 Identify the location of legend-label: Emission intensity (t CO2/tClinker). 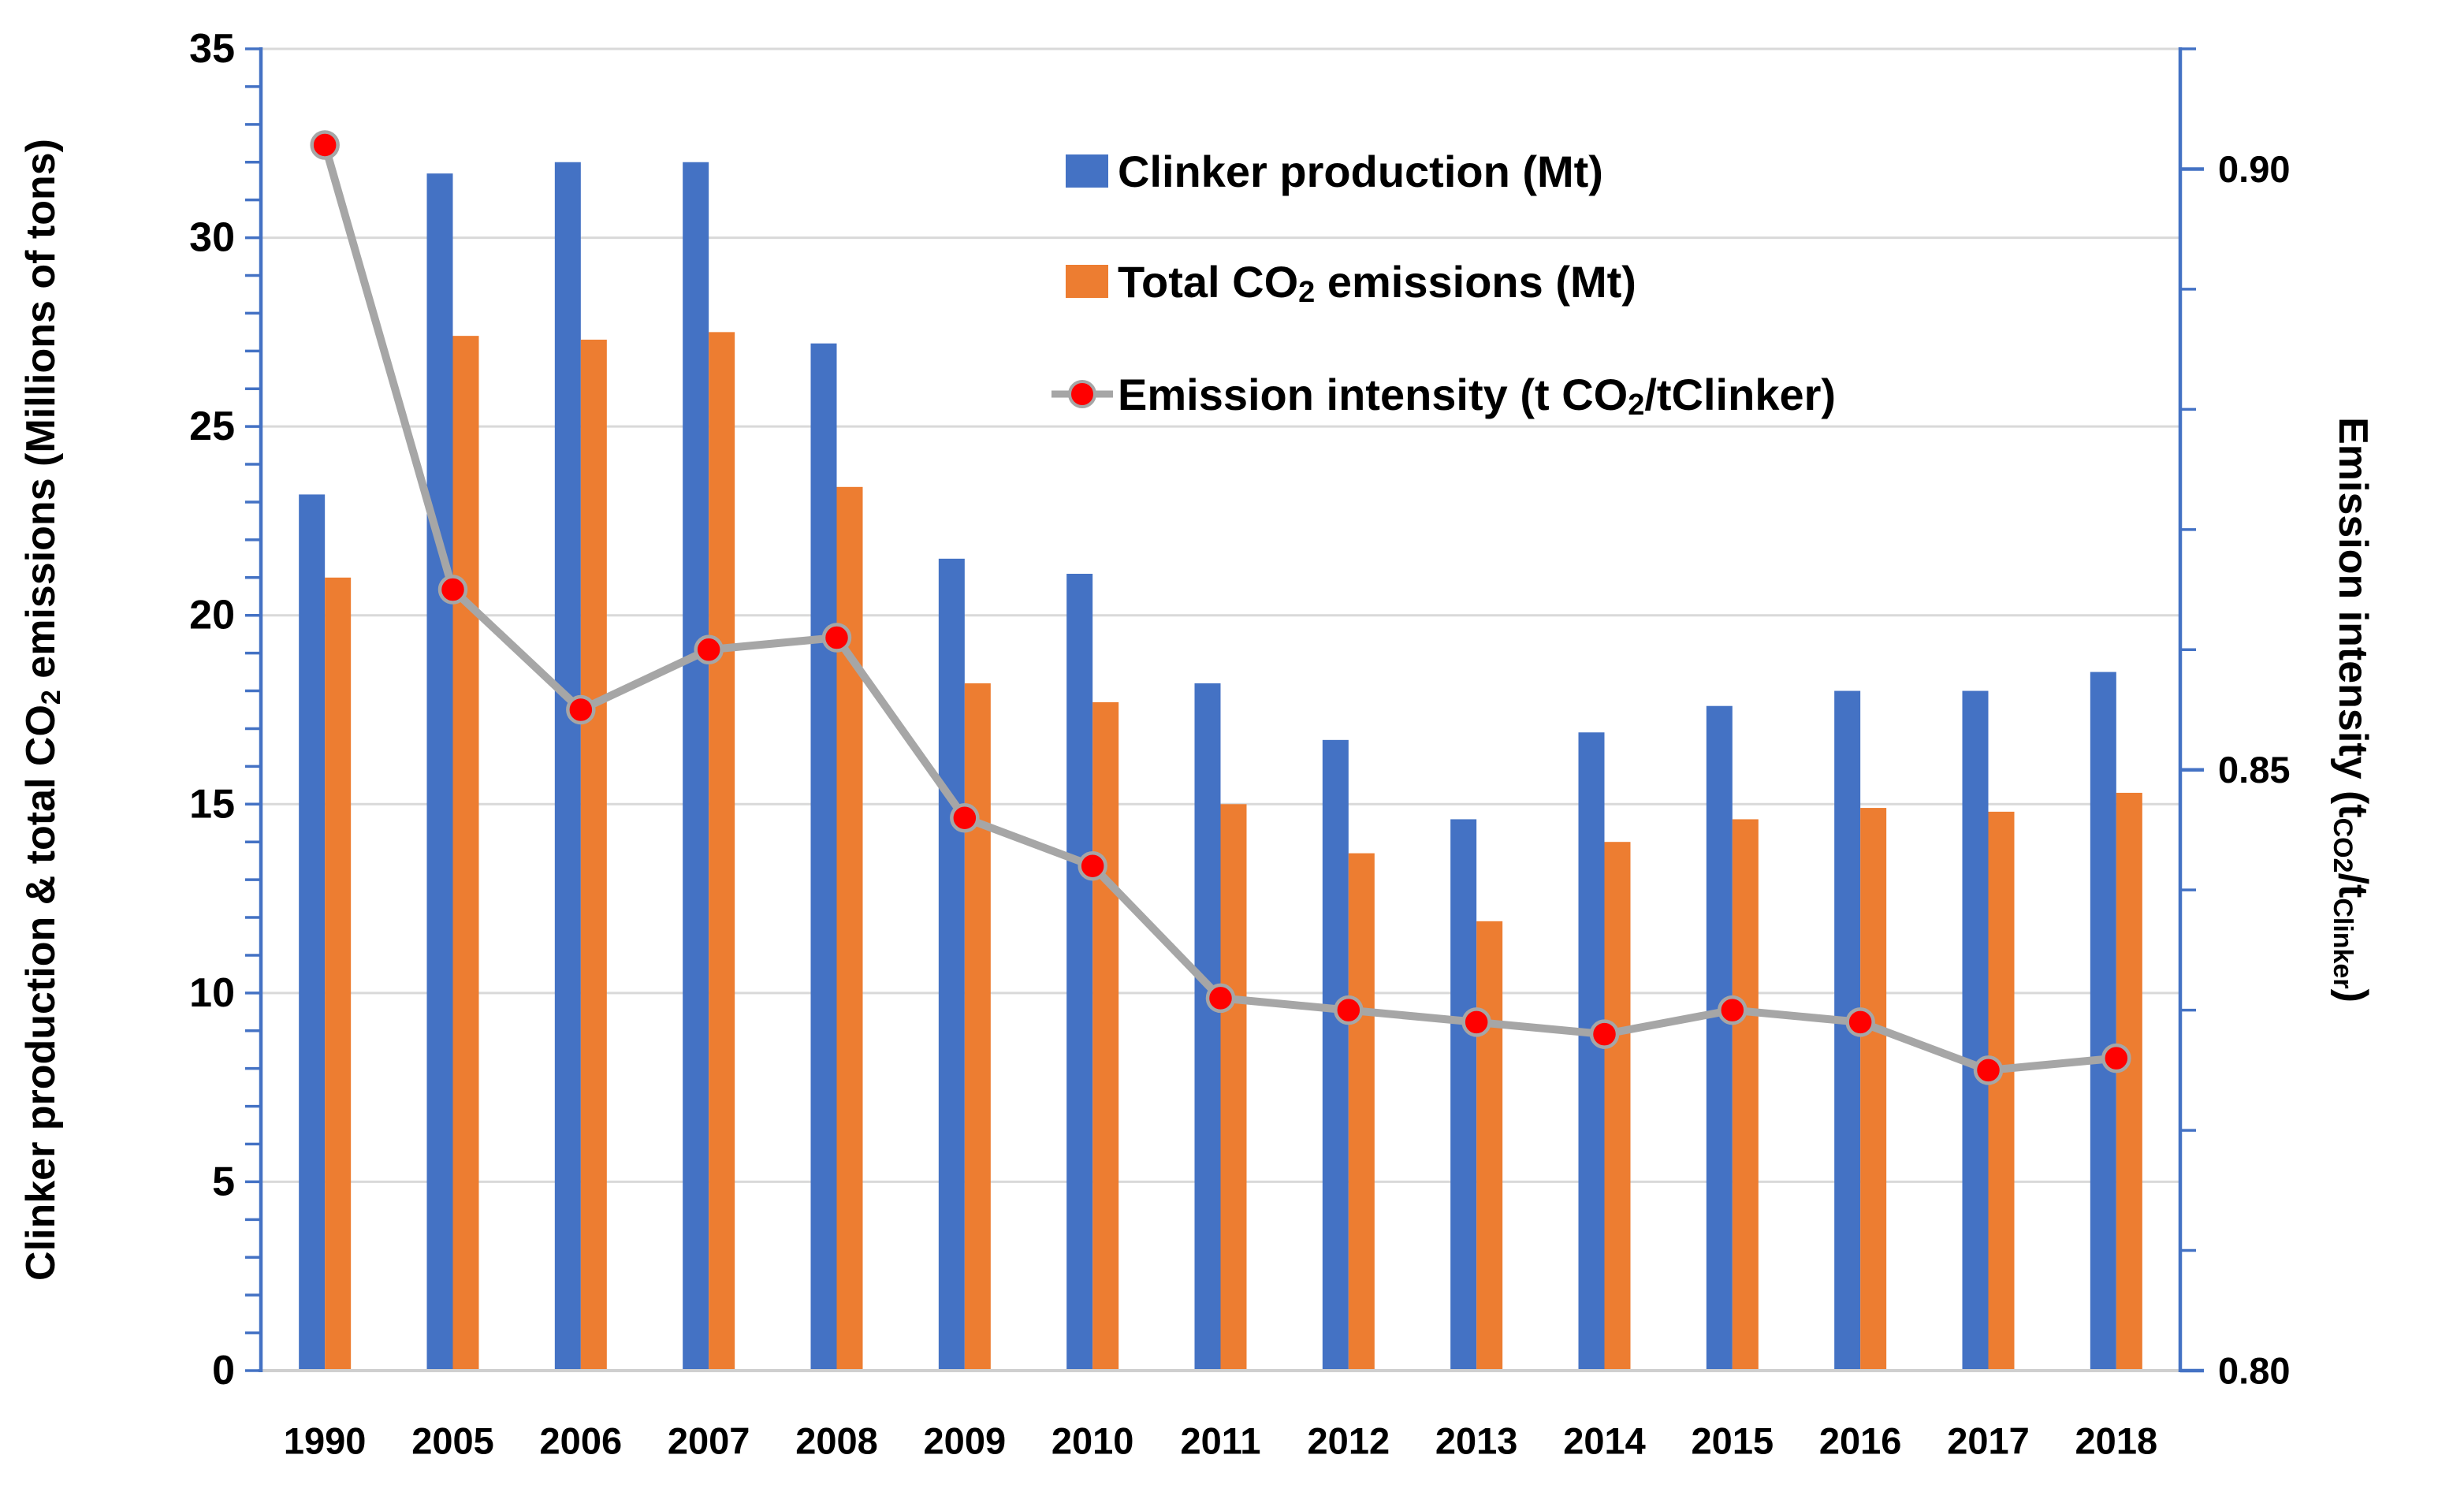
(1477, 396).